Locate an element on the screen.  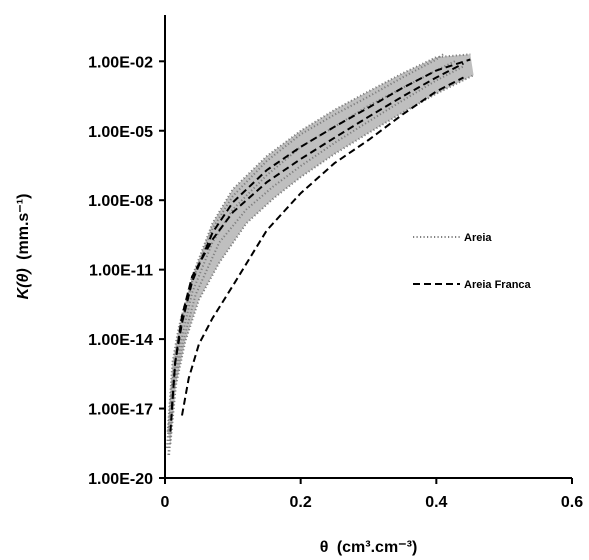
y-tick-label: 1.00E-11 is located at coordinates (121, 271).